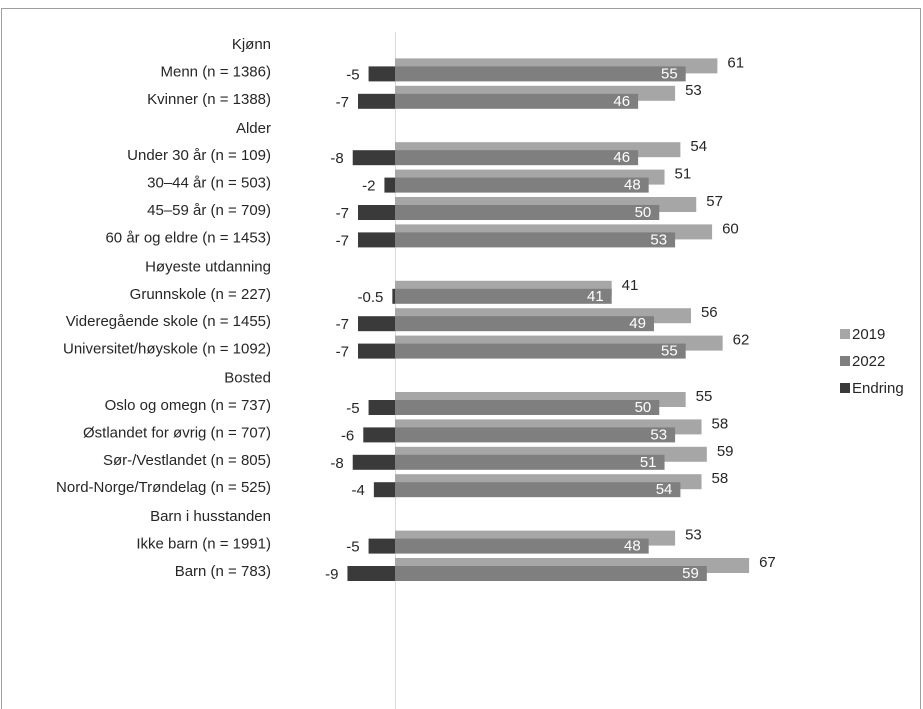 This screenshot has height=709, width=923. What do you see at coordinates (845, 361) in the screenshot?
I see `legend-swatch-2022` at bounding box center [845, 361].